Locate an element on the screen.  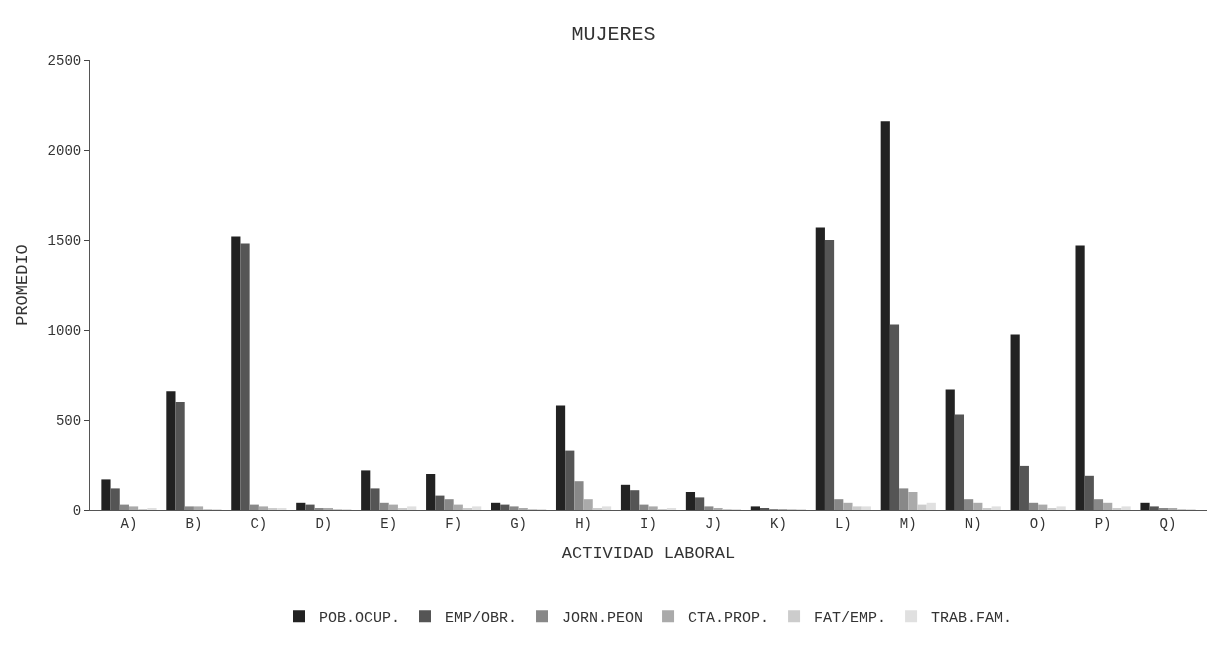
legend-label: POB.OCUP. is located at coordinates (360, 619).